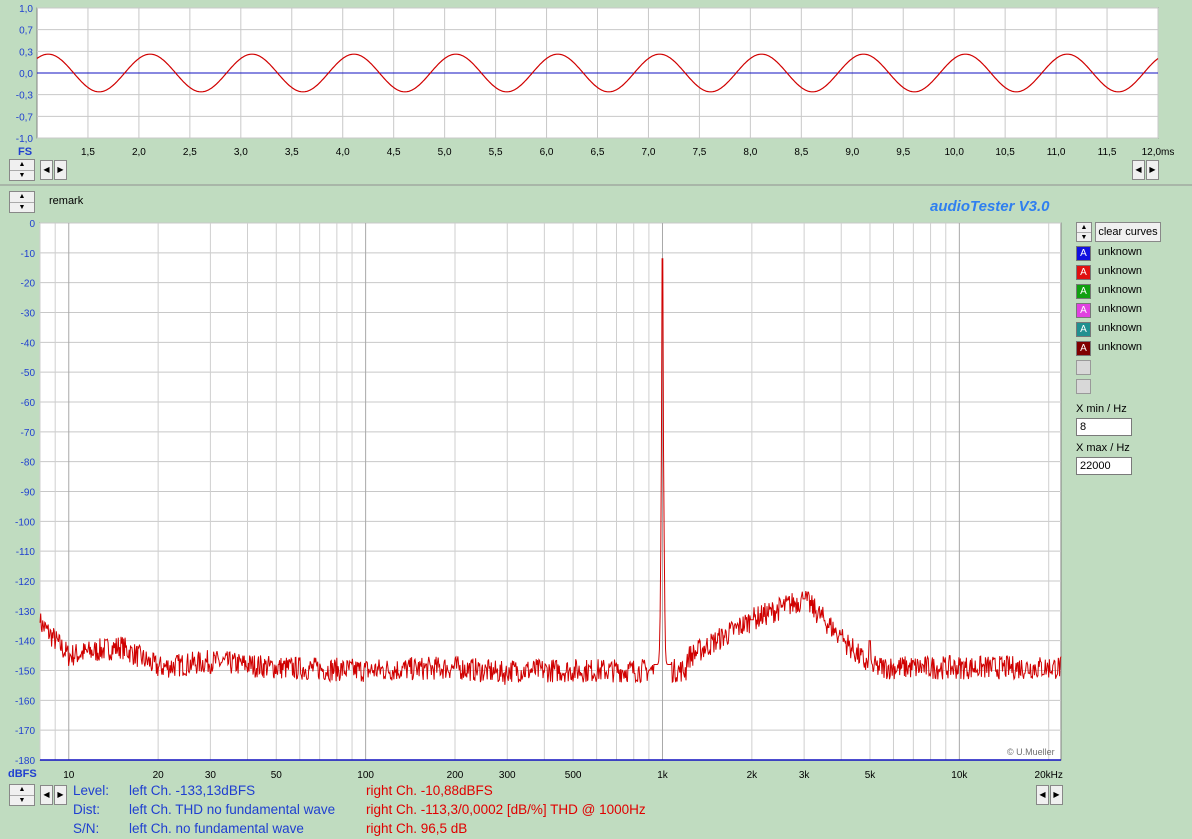  Describe the element at coordinates (563, 775) in the screenshot. I see `spectrum-x-axis: 10 20 30 50 100 200 300 500 1k 2k 3k 5k 10k 20kHz` at that location.